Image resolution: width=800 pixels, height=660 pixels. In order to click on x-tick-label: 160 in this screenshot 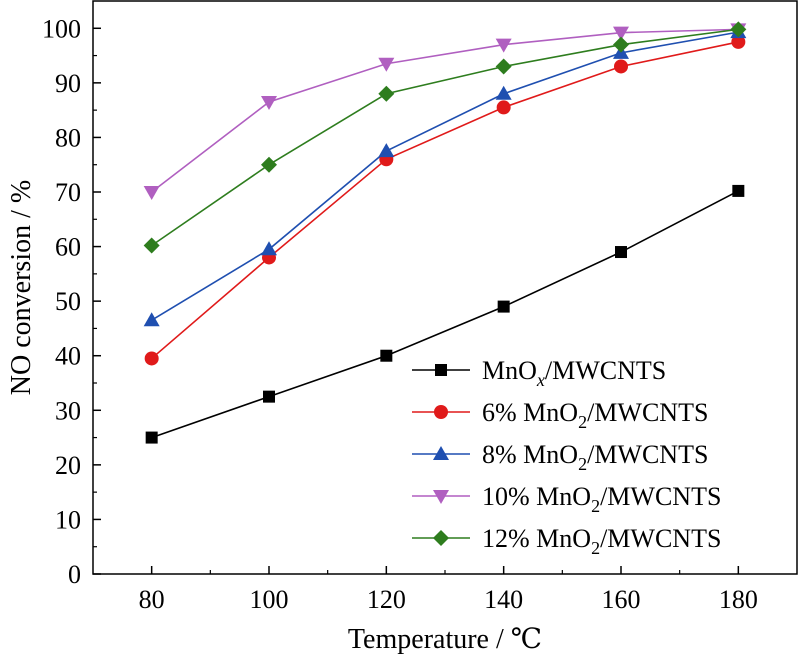, I will do `click(621, 599)`.